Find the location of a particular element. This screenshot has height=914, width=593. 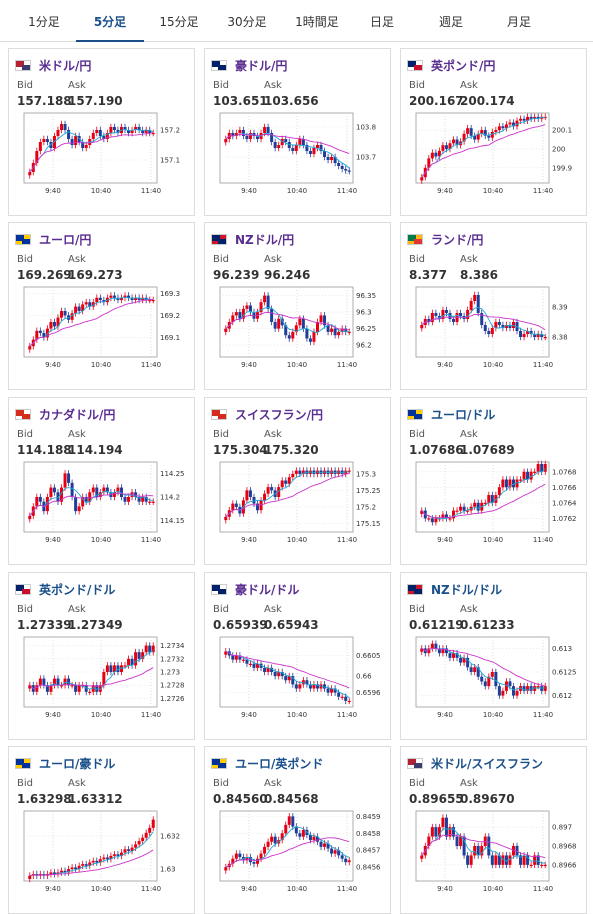

pair-name: スイスフラン/円 is located at coordinates (279, 414).